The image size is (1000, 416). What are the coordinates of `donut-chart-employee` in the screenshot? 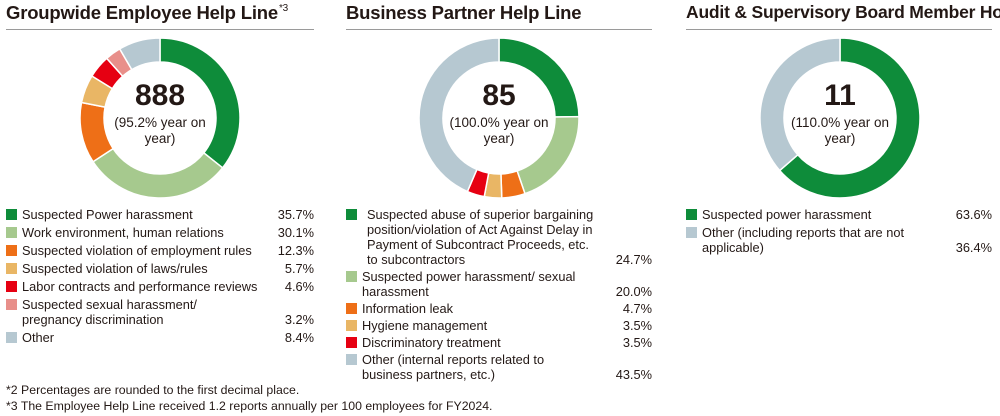 It's located at (160, 118).